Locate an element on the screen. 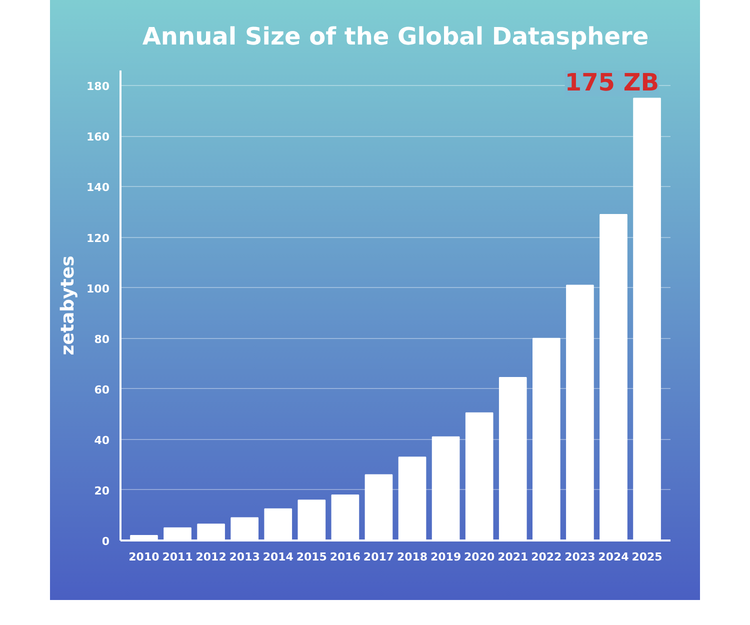  x-tick-label: 2011 is located at coordinates (177, 557).